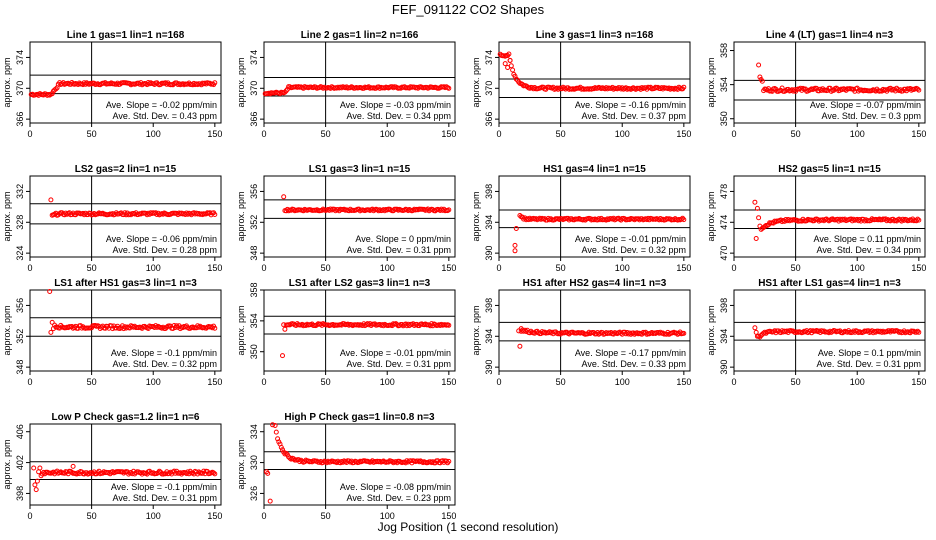 This screenshot has height=540, width=936. What do you see at coordinates (254, 431) in the screenshot?
I see `y-tick-label: 334` at bounding box center [254, 431].